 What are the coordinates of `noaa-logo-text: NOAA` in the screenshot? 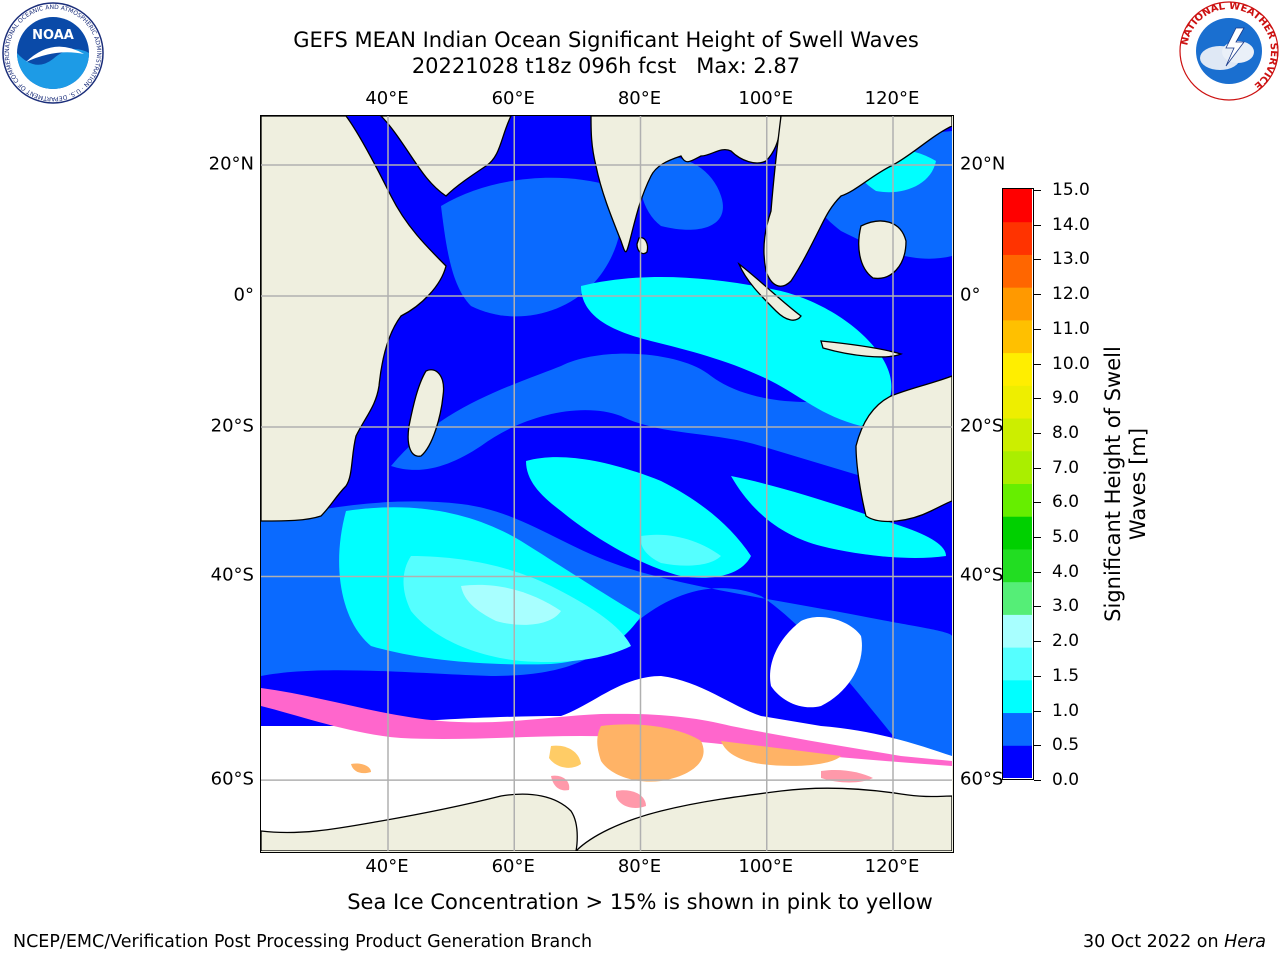 It's located at (53, 35).